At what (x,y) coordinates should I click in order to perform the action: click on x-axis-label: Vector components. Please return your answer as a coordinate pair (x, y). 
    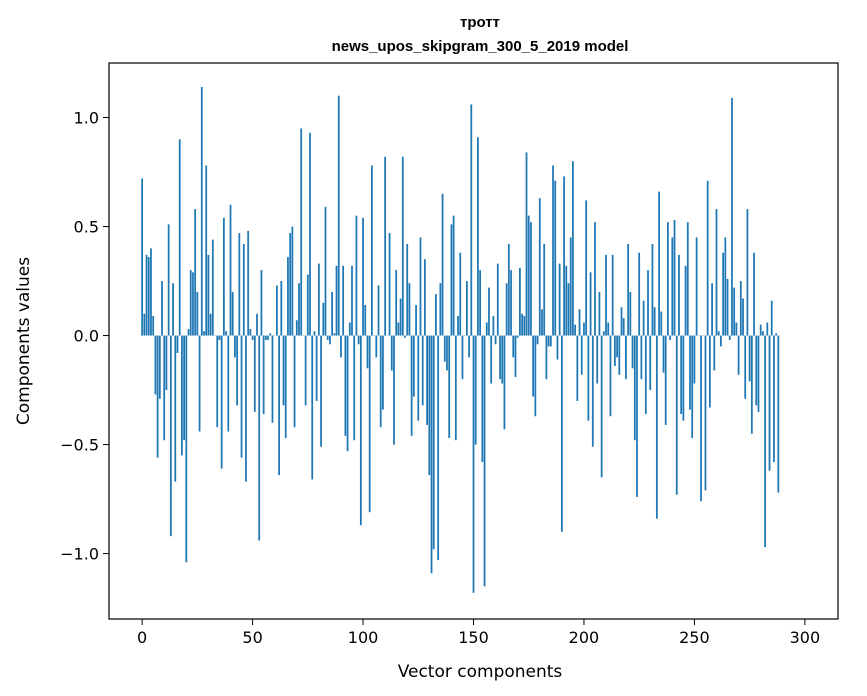
    Looking at the image, I should click on (480, 672).